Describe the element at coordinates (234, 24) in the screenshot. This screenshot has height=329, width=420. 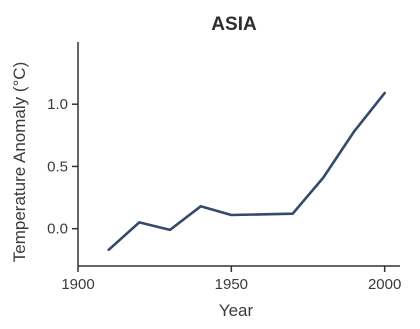
I see `chart-title: ASIA` at that location.